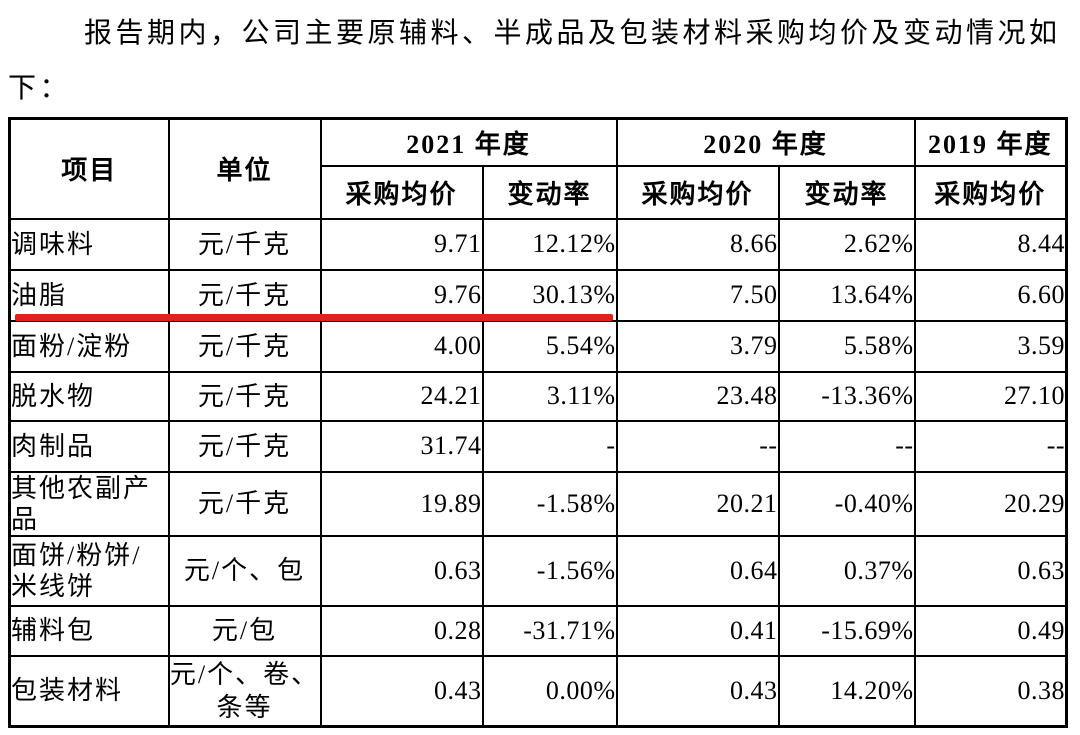 The image size is (1080, 735). What do you see at coordinates (89, 346) in the screenshot?
I see `item-cell: 面粉/淀粉` at bounding box center [89, 346].